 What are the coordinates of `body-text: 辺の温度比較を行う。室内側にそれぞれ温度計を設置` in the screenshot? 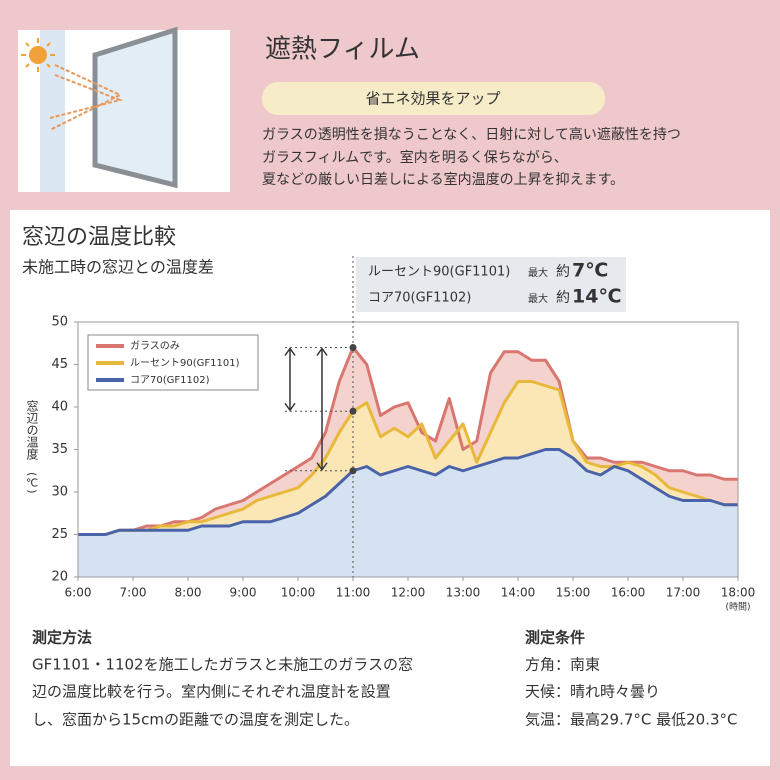 It's located at (211, 692).